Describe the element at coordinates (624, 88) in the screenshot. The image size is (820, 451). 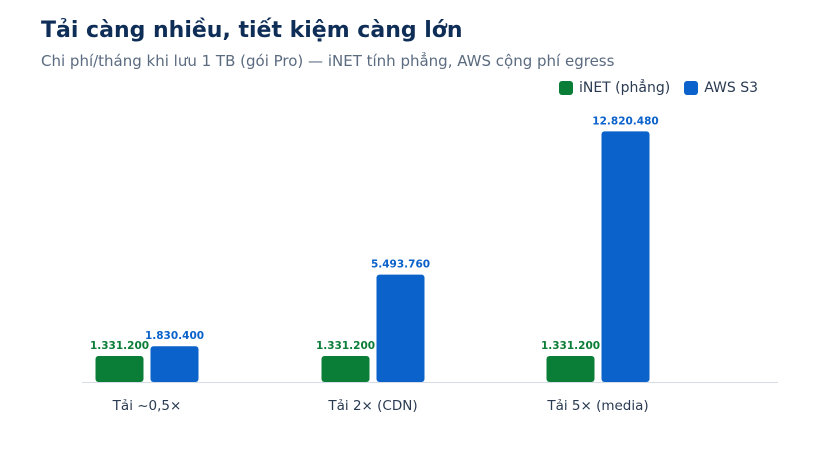
I see `legend-label-inet: iNET (phẳng)` at that location.